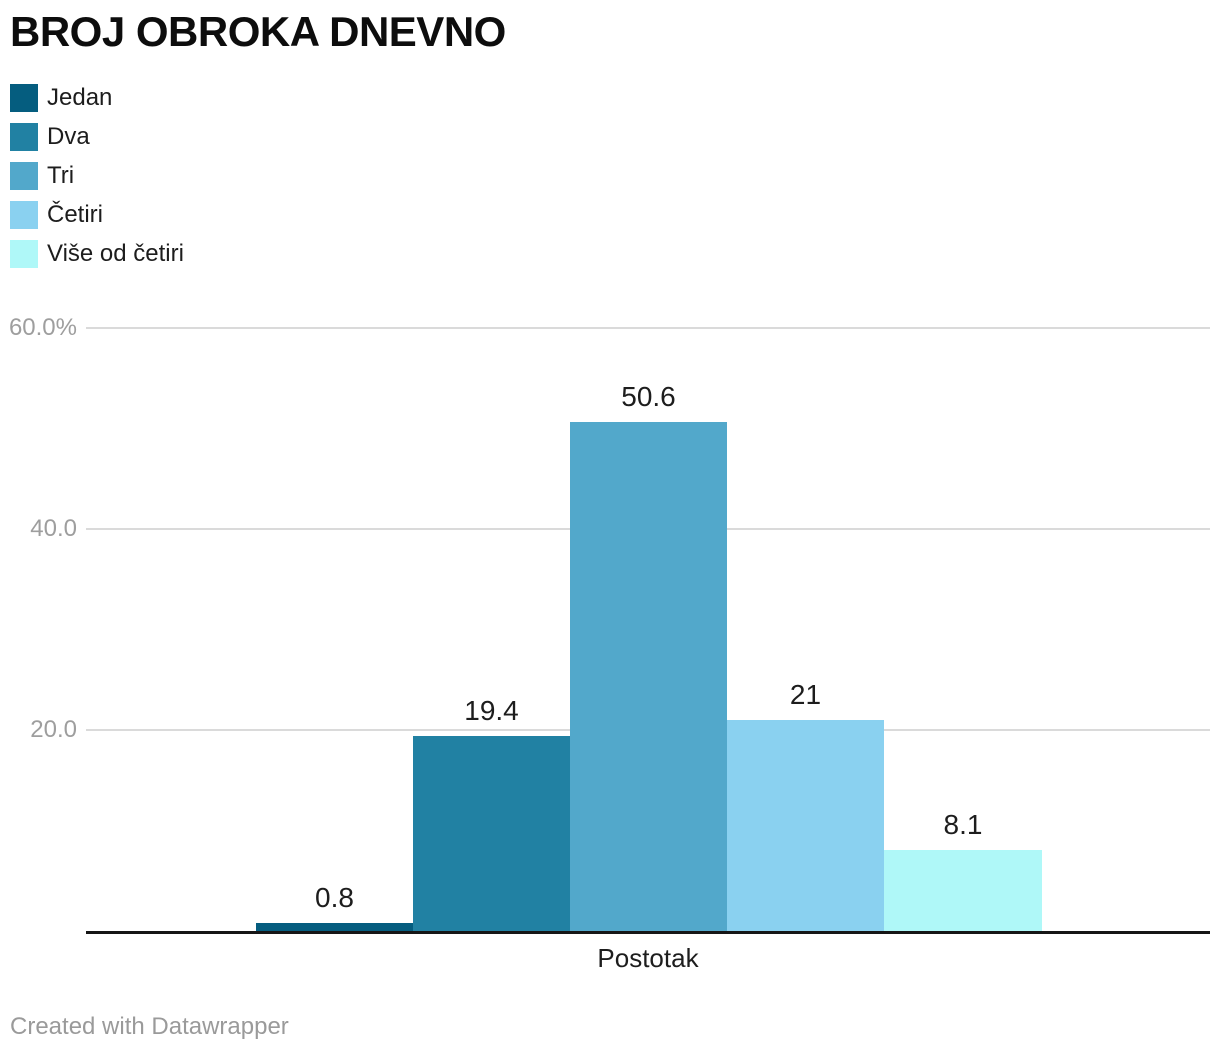  What do you see at coordinates (53, 729) in the screenshot?
I see `y-axis-tick-label: 20.0` at bounding box center [53, 729].